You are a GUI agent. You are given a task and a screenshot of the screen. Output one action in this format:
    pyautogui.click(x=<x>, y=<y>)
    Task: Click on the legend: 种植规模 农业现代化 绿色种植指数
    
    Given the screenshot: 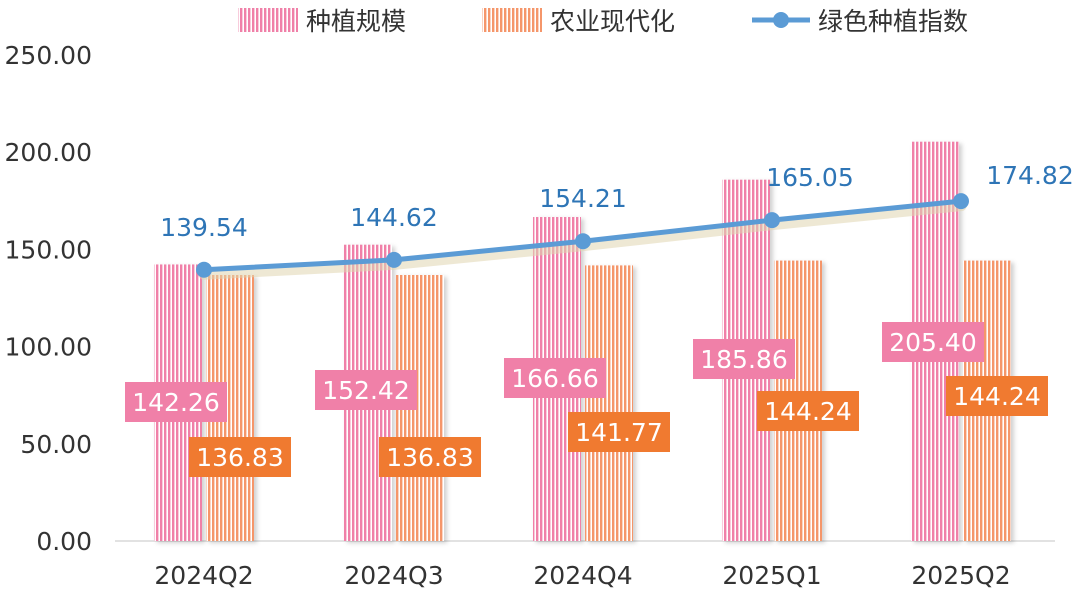 What is the action you would take?
    pyautogui.click(x=603, y=21)
    